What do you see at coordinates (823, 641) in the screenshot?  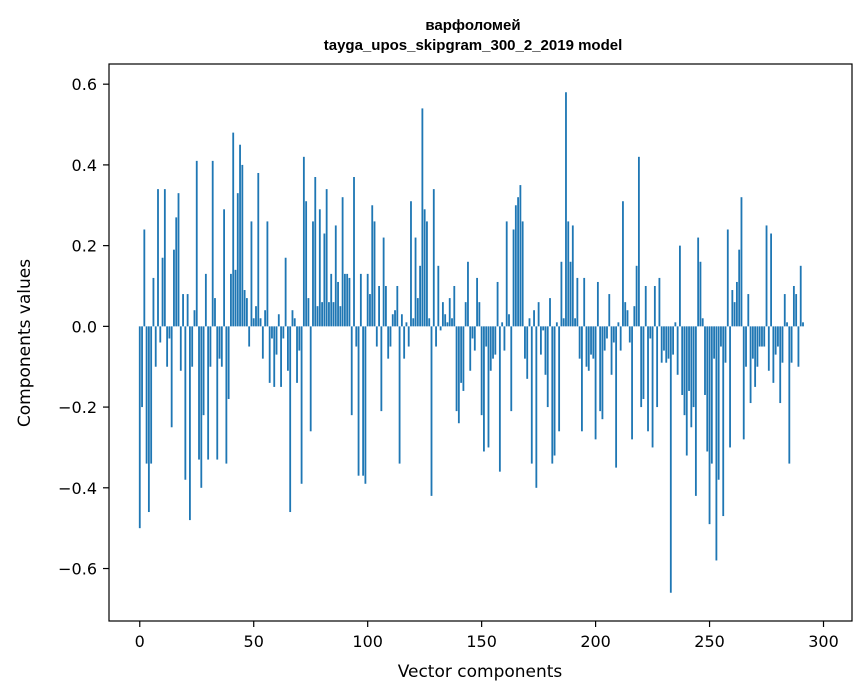 I see `x-tick-label: 300` at bounding box center [823, 641].